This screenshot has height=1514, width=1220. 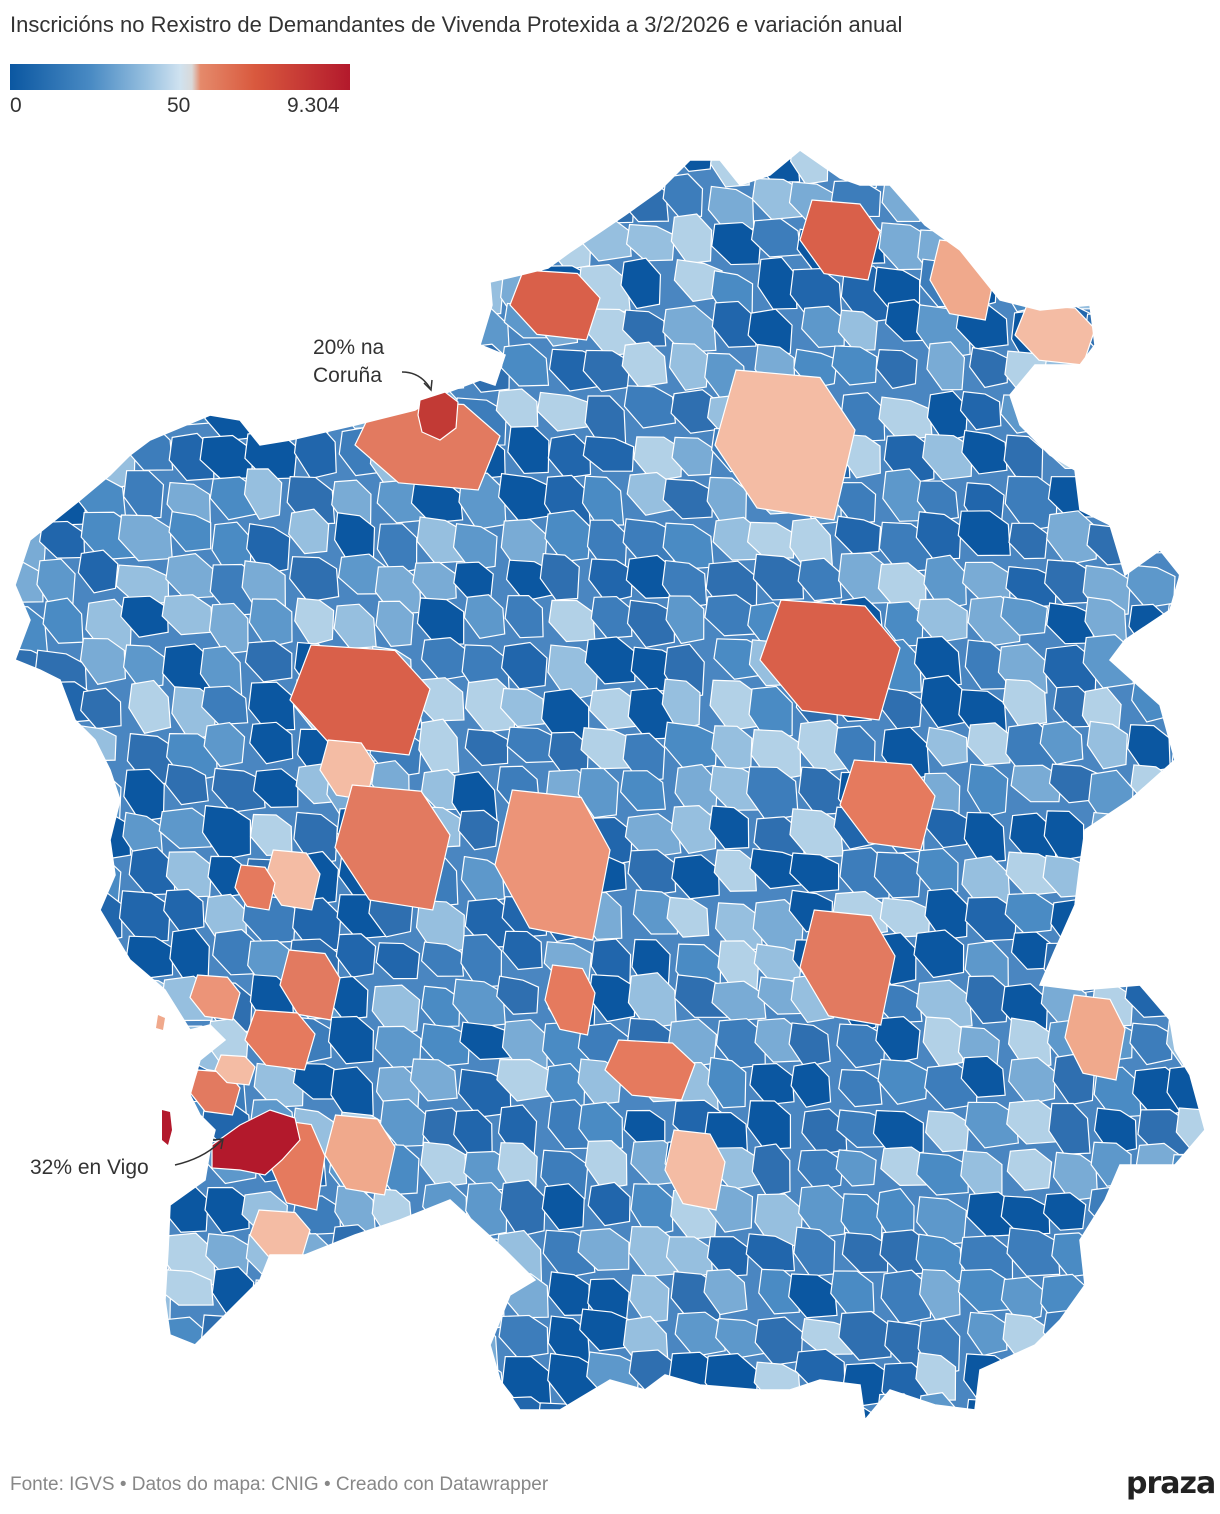 What do you see at coordinates (313, 105) in the screenshot?
I see `legend-max-label: 9.304` at bounding box center [313, 105].